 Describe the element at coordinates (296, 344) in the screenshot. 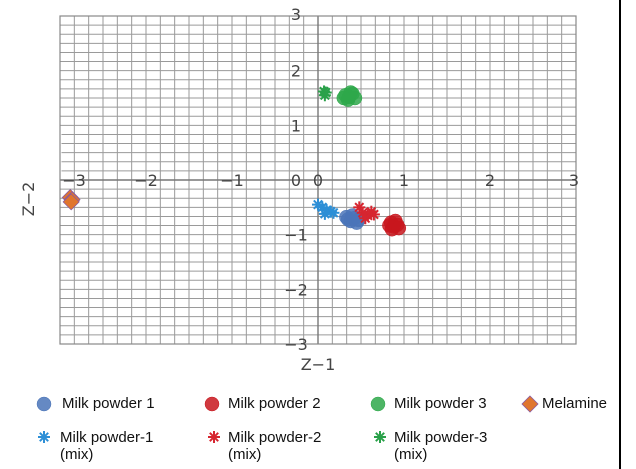

I see `y-tick-label: −3` at that location.